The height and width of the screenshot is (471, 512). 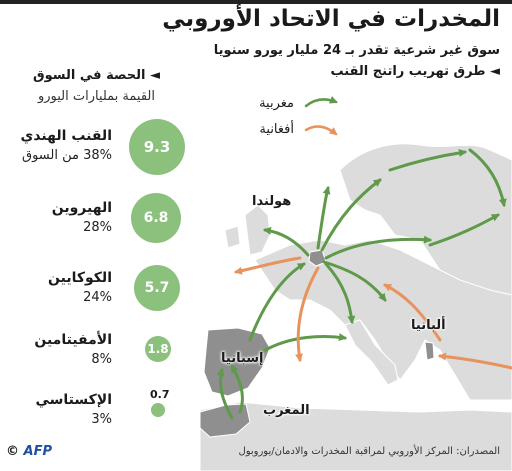 I want to click on legend-moroccan-arrow, so click(x=321, y=102).